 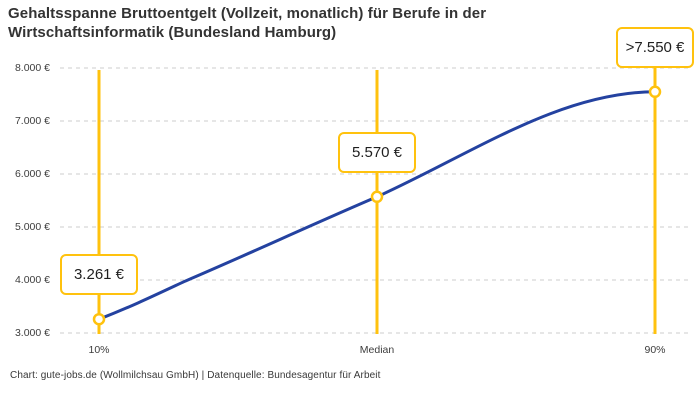 What do you see at coordinates (32, 68) in the screenshot?
I see `y-axis-tick-label: 8.000 €` at bounding box center [32, 68].